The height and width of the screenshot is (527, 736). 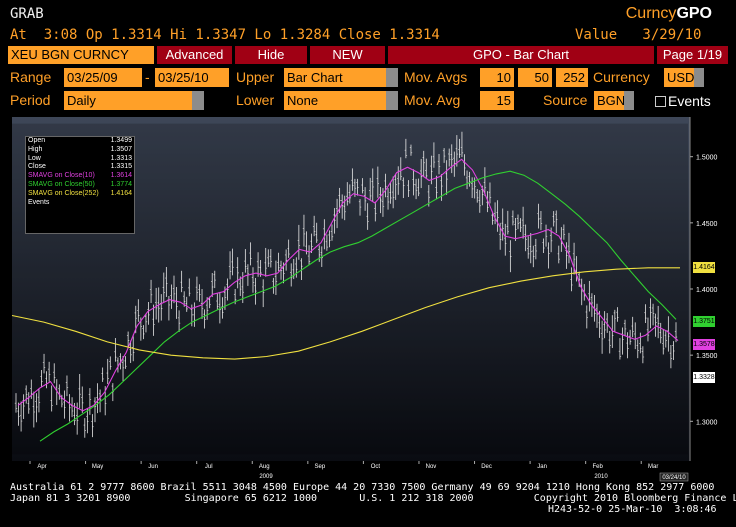 I want to click on legend-value: 1.3507, so click(x=121, y=149).